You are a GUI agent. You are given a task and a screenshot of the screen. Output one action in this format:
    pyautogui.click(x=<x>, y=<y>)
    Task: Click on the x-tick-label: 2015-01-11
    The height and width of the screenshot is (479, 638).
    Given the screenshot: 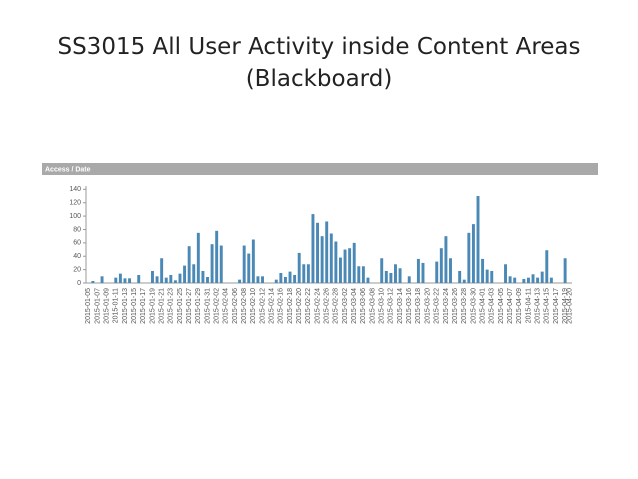 What is the action you would take?
    pyautogui.click(x=116, y=305)
    